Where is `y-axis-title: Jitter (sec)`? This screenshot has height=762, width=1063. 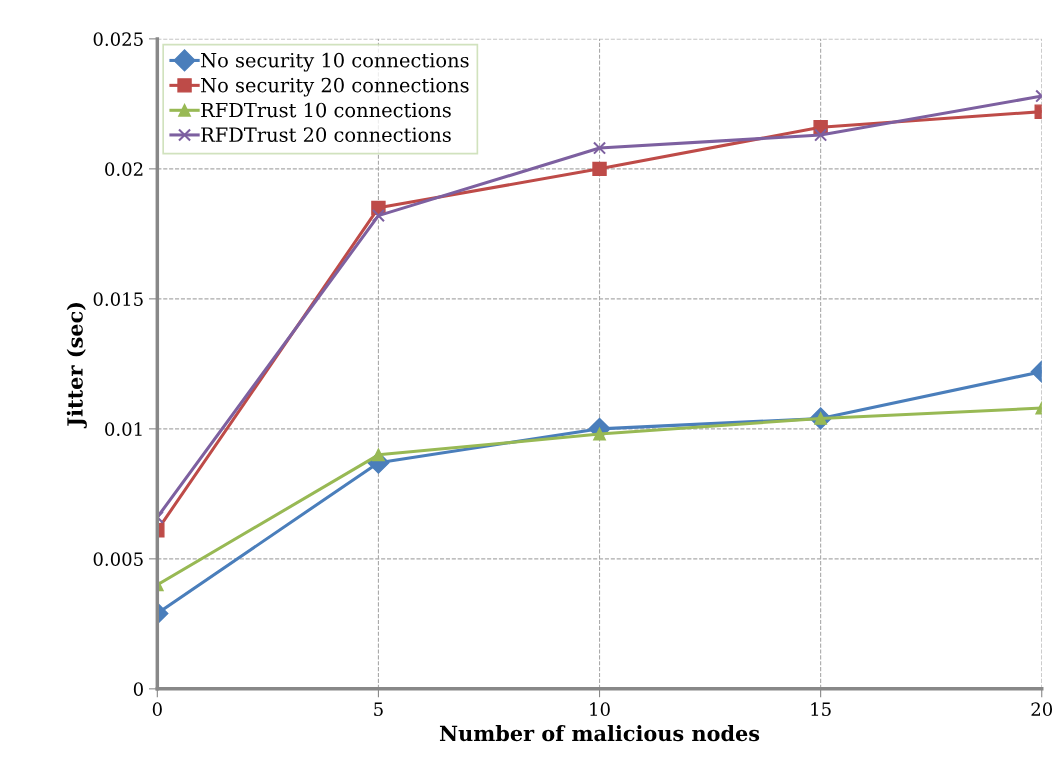
y-axis-title: Jitter (sec) is located at coordinates (76, 365).